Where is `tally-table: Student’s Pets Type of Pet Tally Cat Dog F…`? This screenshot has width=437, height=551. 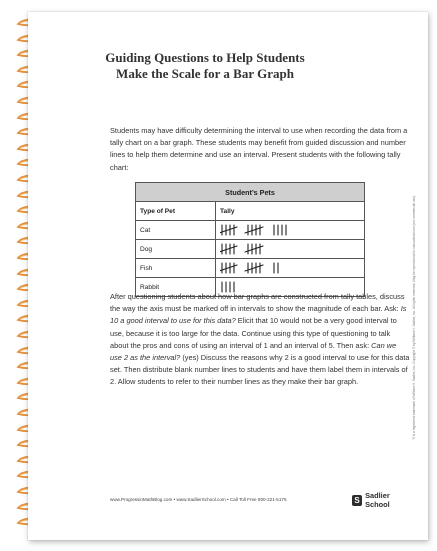
tally-table: Student’s Pets Type of Pet Tally Cat Dog F… is located at coordinates (250, 239).